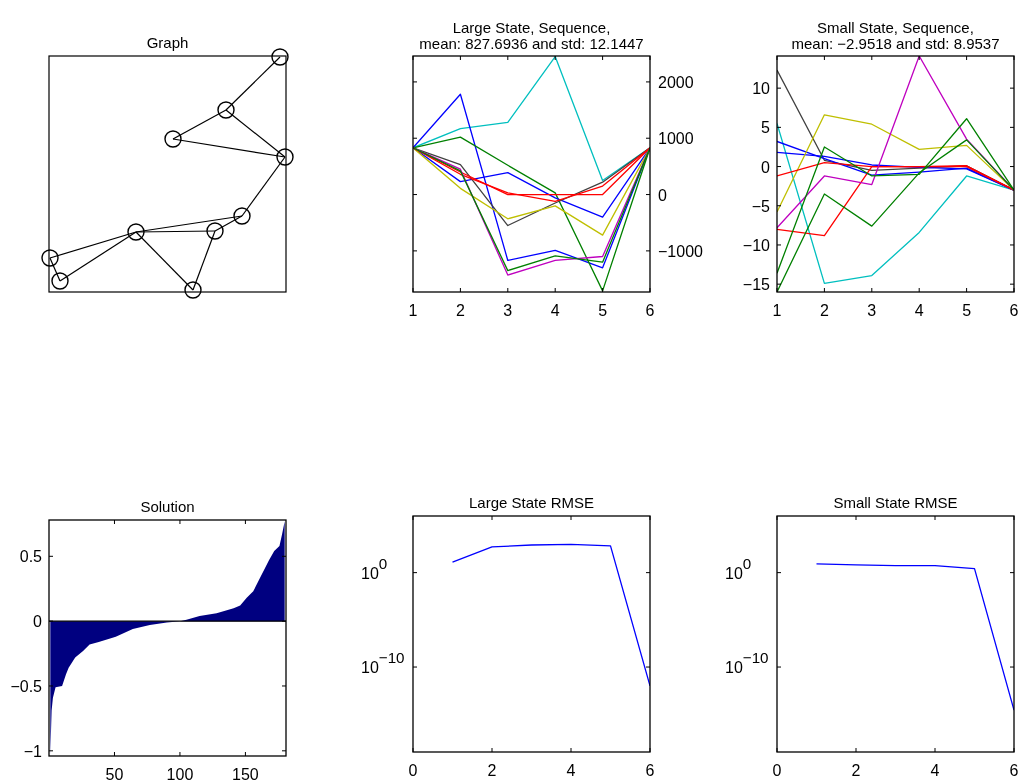  Describe the element at coordinates (761, 206) in the screenshot. I see `y-tick-label: −5` at that location.